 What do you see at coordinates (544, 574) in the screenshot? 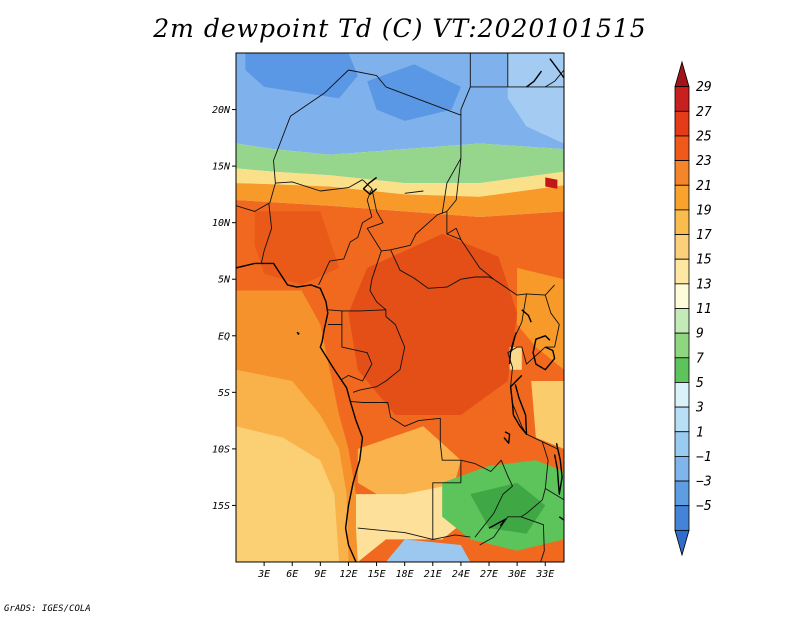
I see `lon-tick-label: 33E` at bounding box center [544, 574].